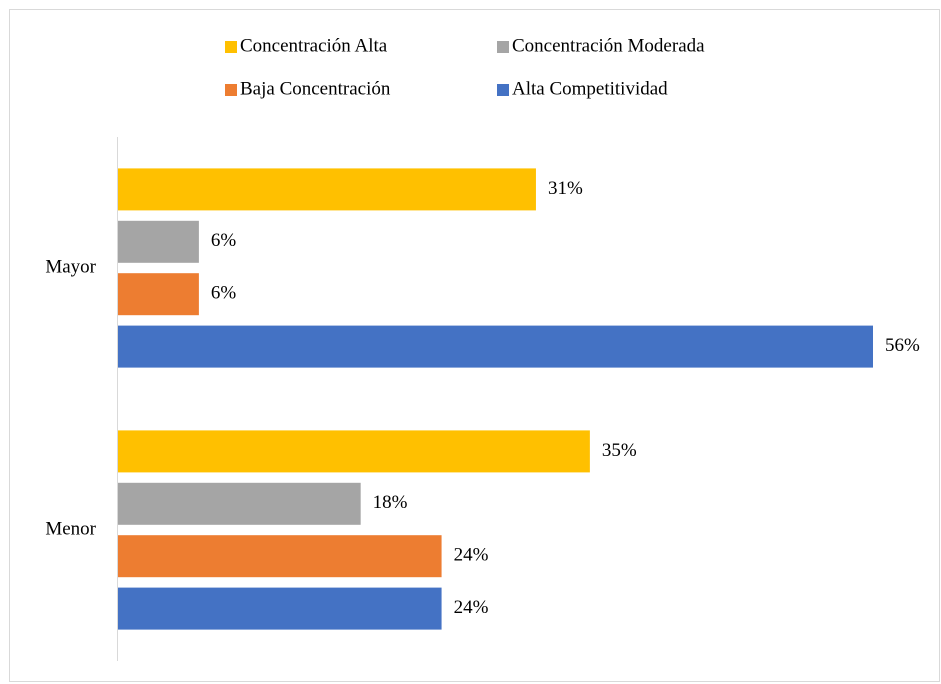 This screenshot has height=684, width=941. I want to click on data-label: 31%, so click(565, 188).